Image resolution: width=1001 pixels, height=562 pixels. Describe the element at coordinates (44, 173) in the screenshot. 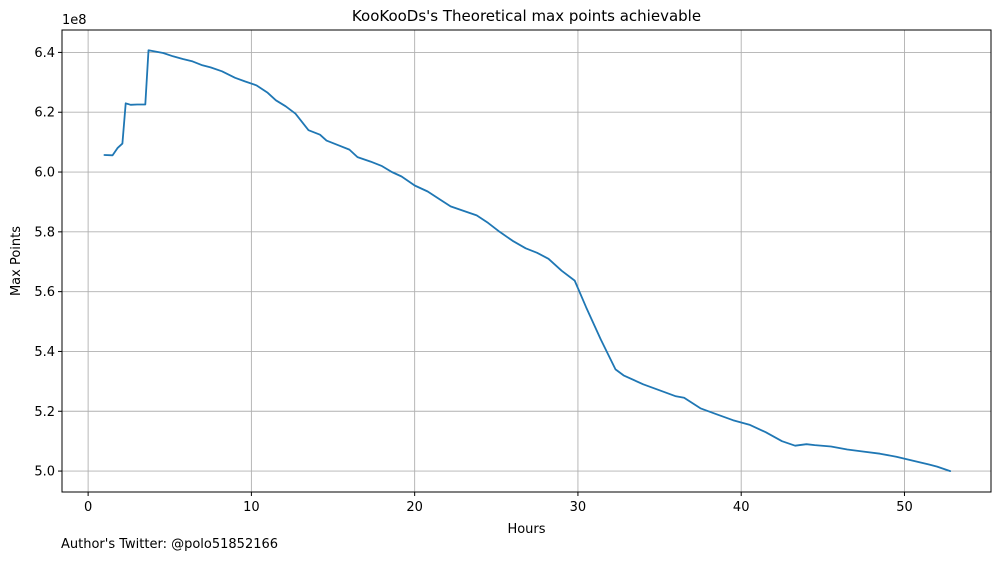

I see `y-tick-label: 6.0` at that location.